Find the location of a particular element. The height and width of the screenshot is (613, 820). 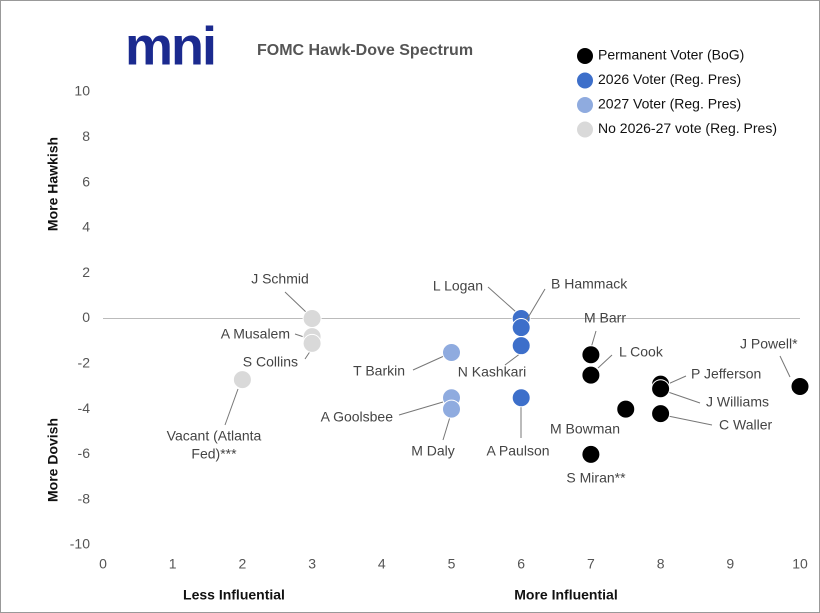

x-tick-label: 0 is located at coordinates (103, 564).